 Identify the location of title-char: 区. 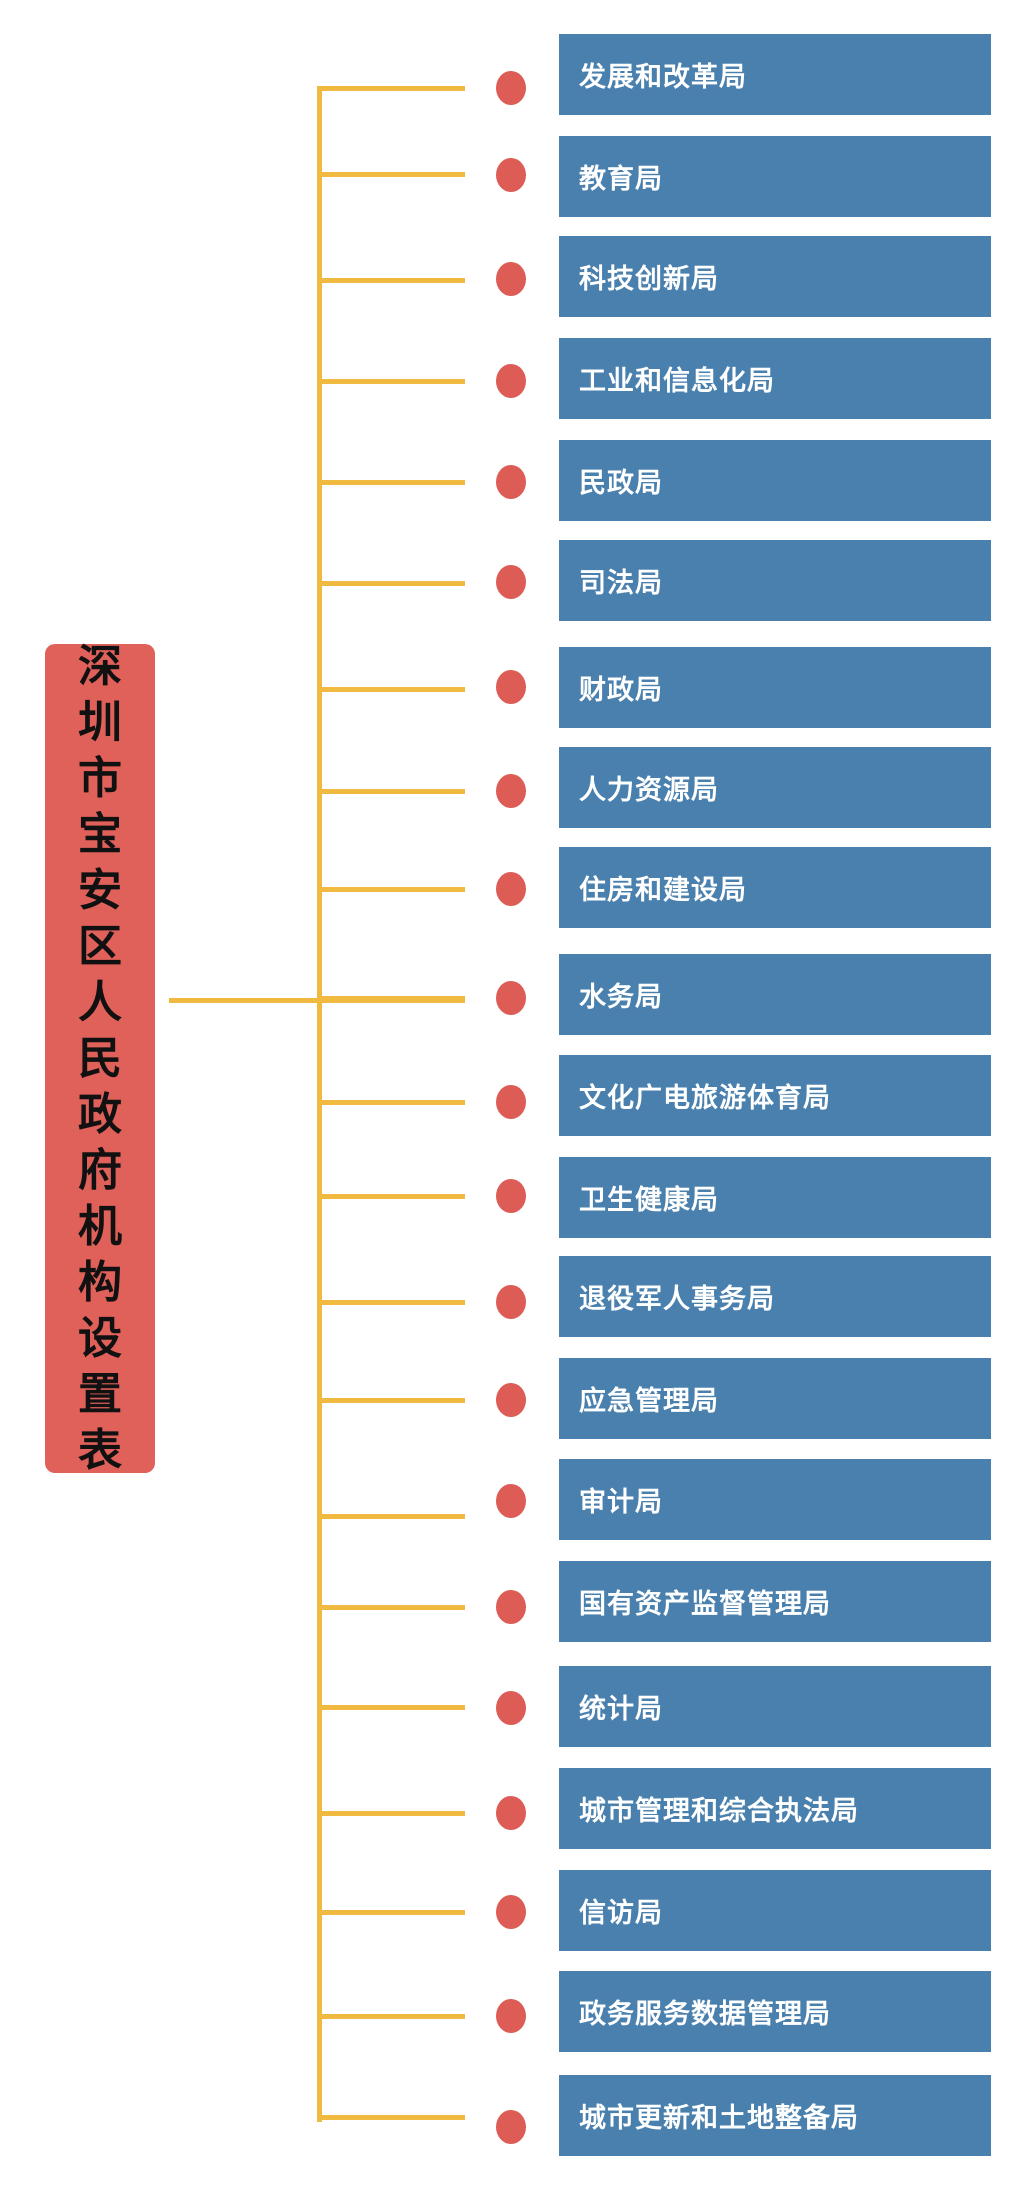
(100, 946).